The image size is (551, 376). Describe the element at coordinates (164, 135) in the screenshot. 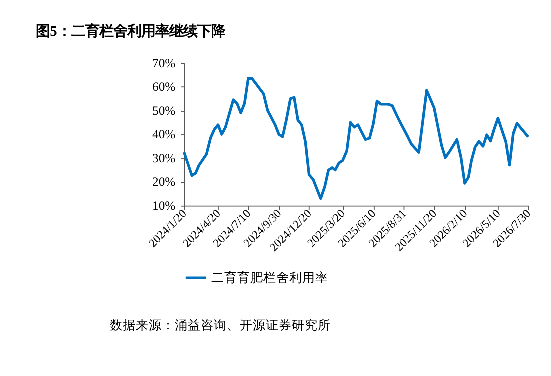

I see `y-tick-label: 40%` at that location.